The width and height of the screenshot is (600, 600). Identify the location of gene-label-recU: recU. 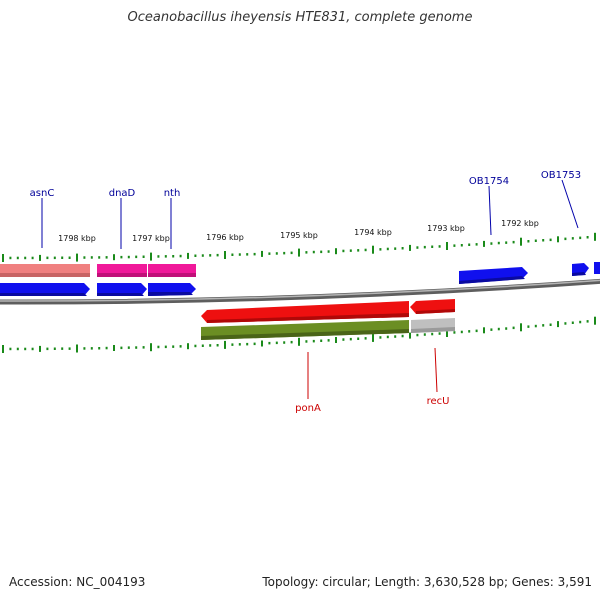
(438, 401).